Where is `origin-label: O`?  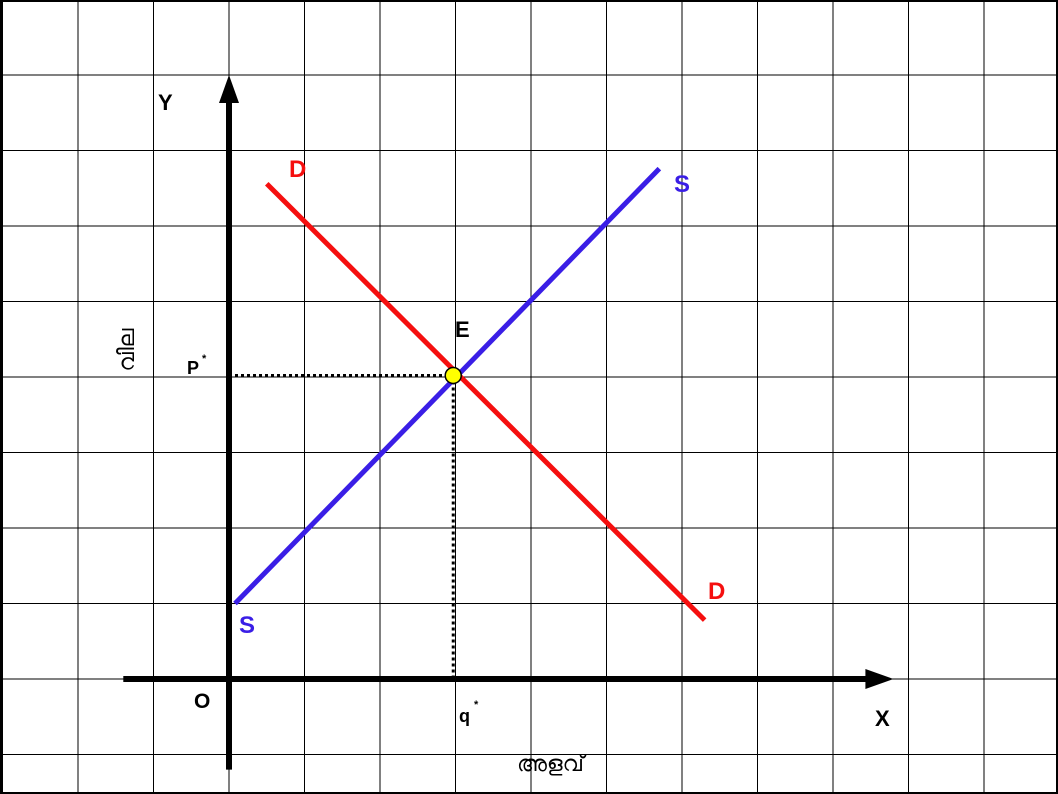
origin-label: O is located at coordinates (202, 701).